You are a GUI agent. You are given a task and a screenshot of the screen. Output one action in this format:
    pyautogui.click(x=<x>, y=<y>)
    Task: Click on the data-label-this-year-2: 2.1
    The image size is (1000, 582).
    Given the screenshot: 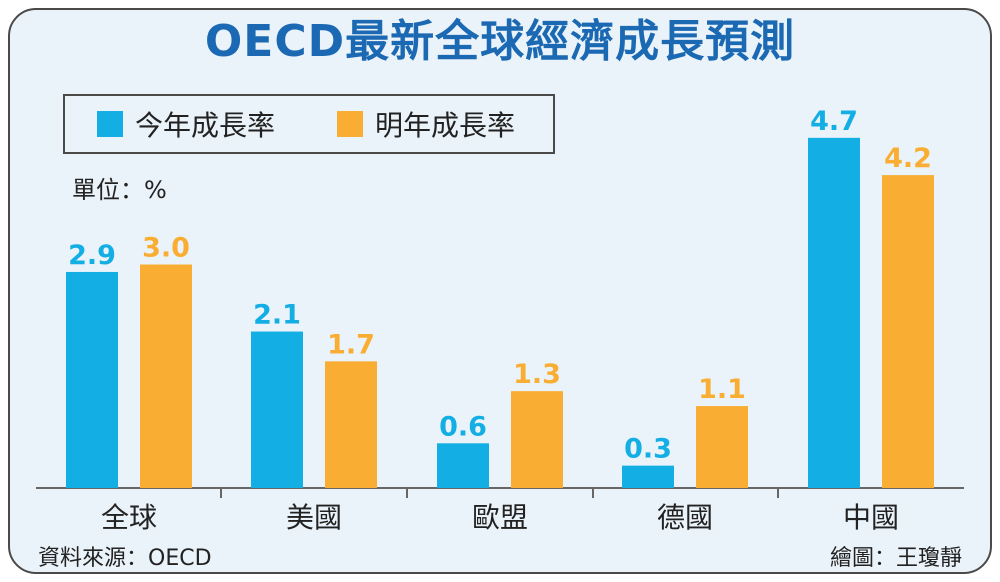 What is the action you would take?
    pyautogui.click(x=277, y=315)
    